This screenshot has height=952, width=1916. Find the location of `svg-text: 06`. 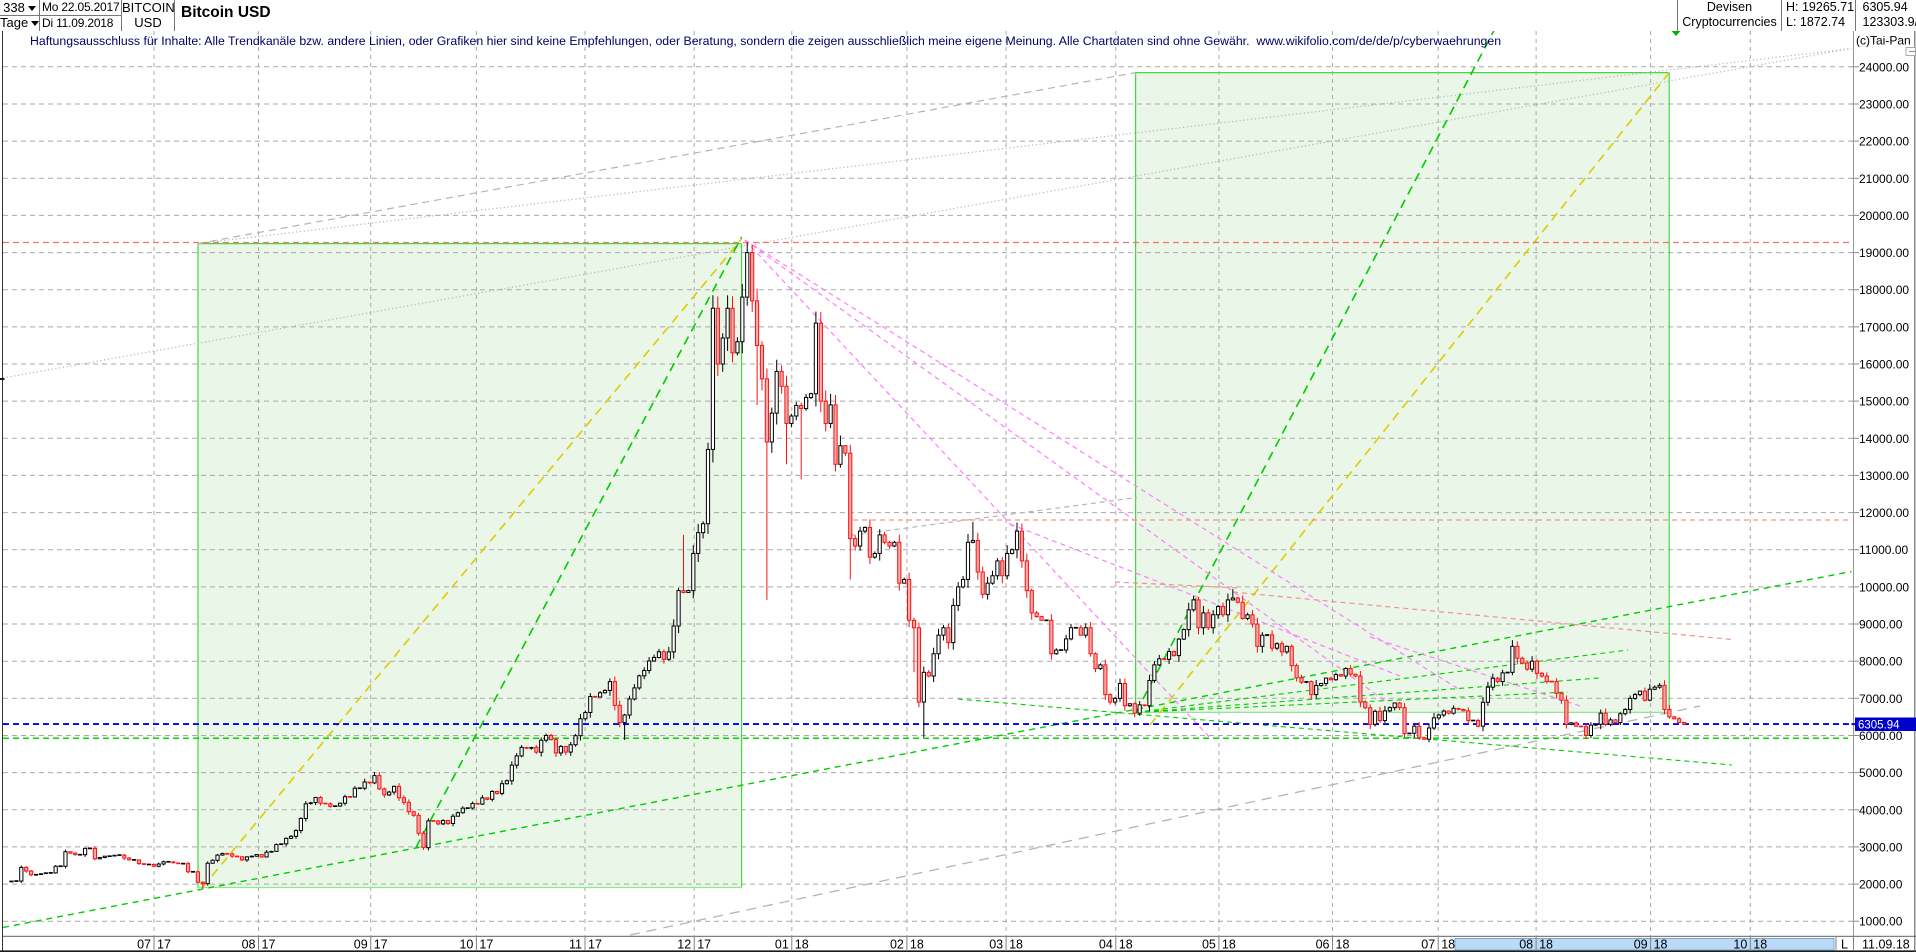

svg-text: 06 is located at coordinates (1323, 945).